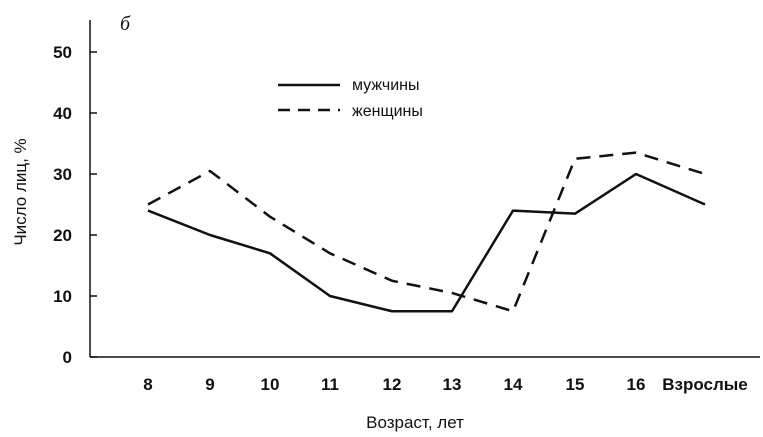  What do you see at coordinates (62, 235) in the screenshot?
I see `y-tick-label: 20` at bounding box center [62, 235].